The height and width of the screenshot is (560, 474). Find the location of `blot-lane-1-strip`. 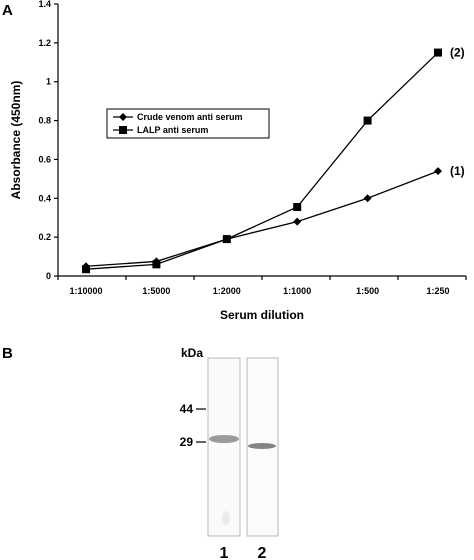

blot-lane-1-strip is located at coordinates (224, 447).